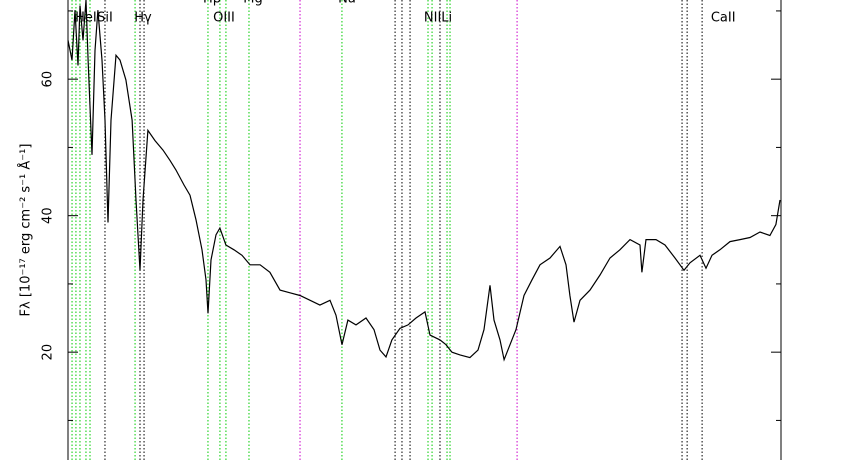 The image size is (850, 460). What do you see at coordinates (105, 18) in the screenshot?
I see `line-label: SiI` at bounding box center [105, 18].